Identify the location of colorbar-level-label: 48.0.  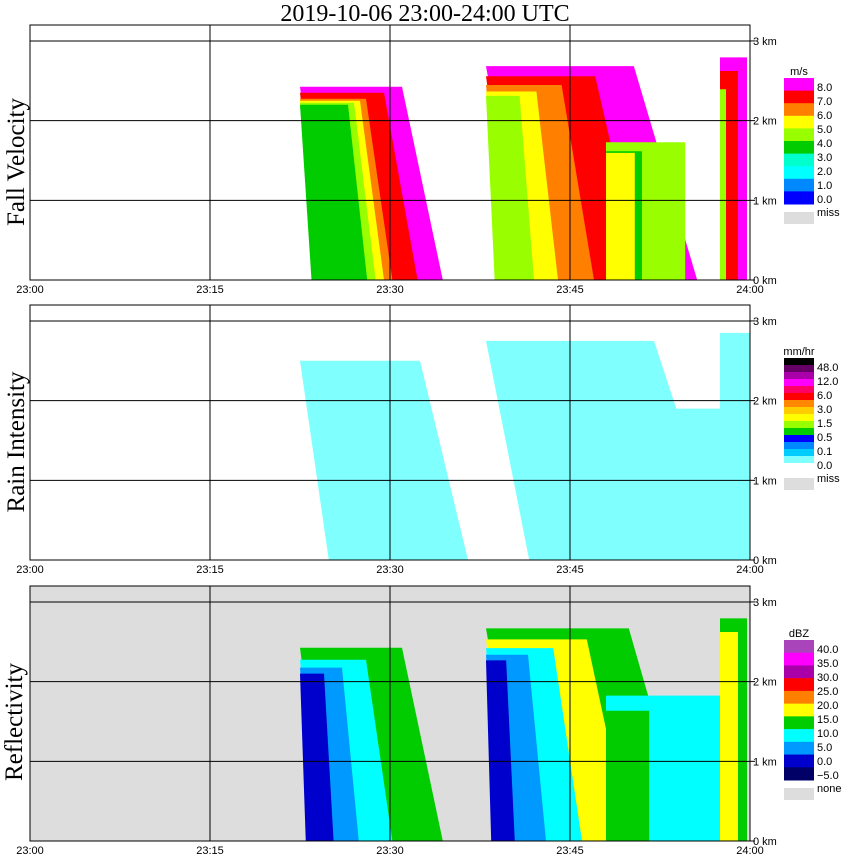
(827, 368).